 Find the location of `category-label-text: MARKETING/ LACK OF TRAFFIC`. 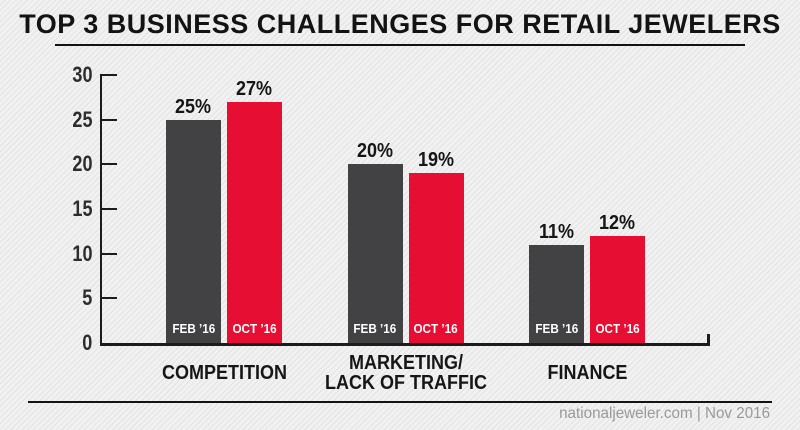

category-label-text: MARKETING/ LACK OF TRAFFIC is located at coordinates (405, 373).